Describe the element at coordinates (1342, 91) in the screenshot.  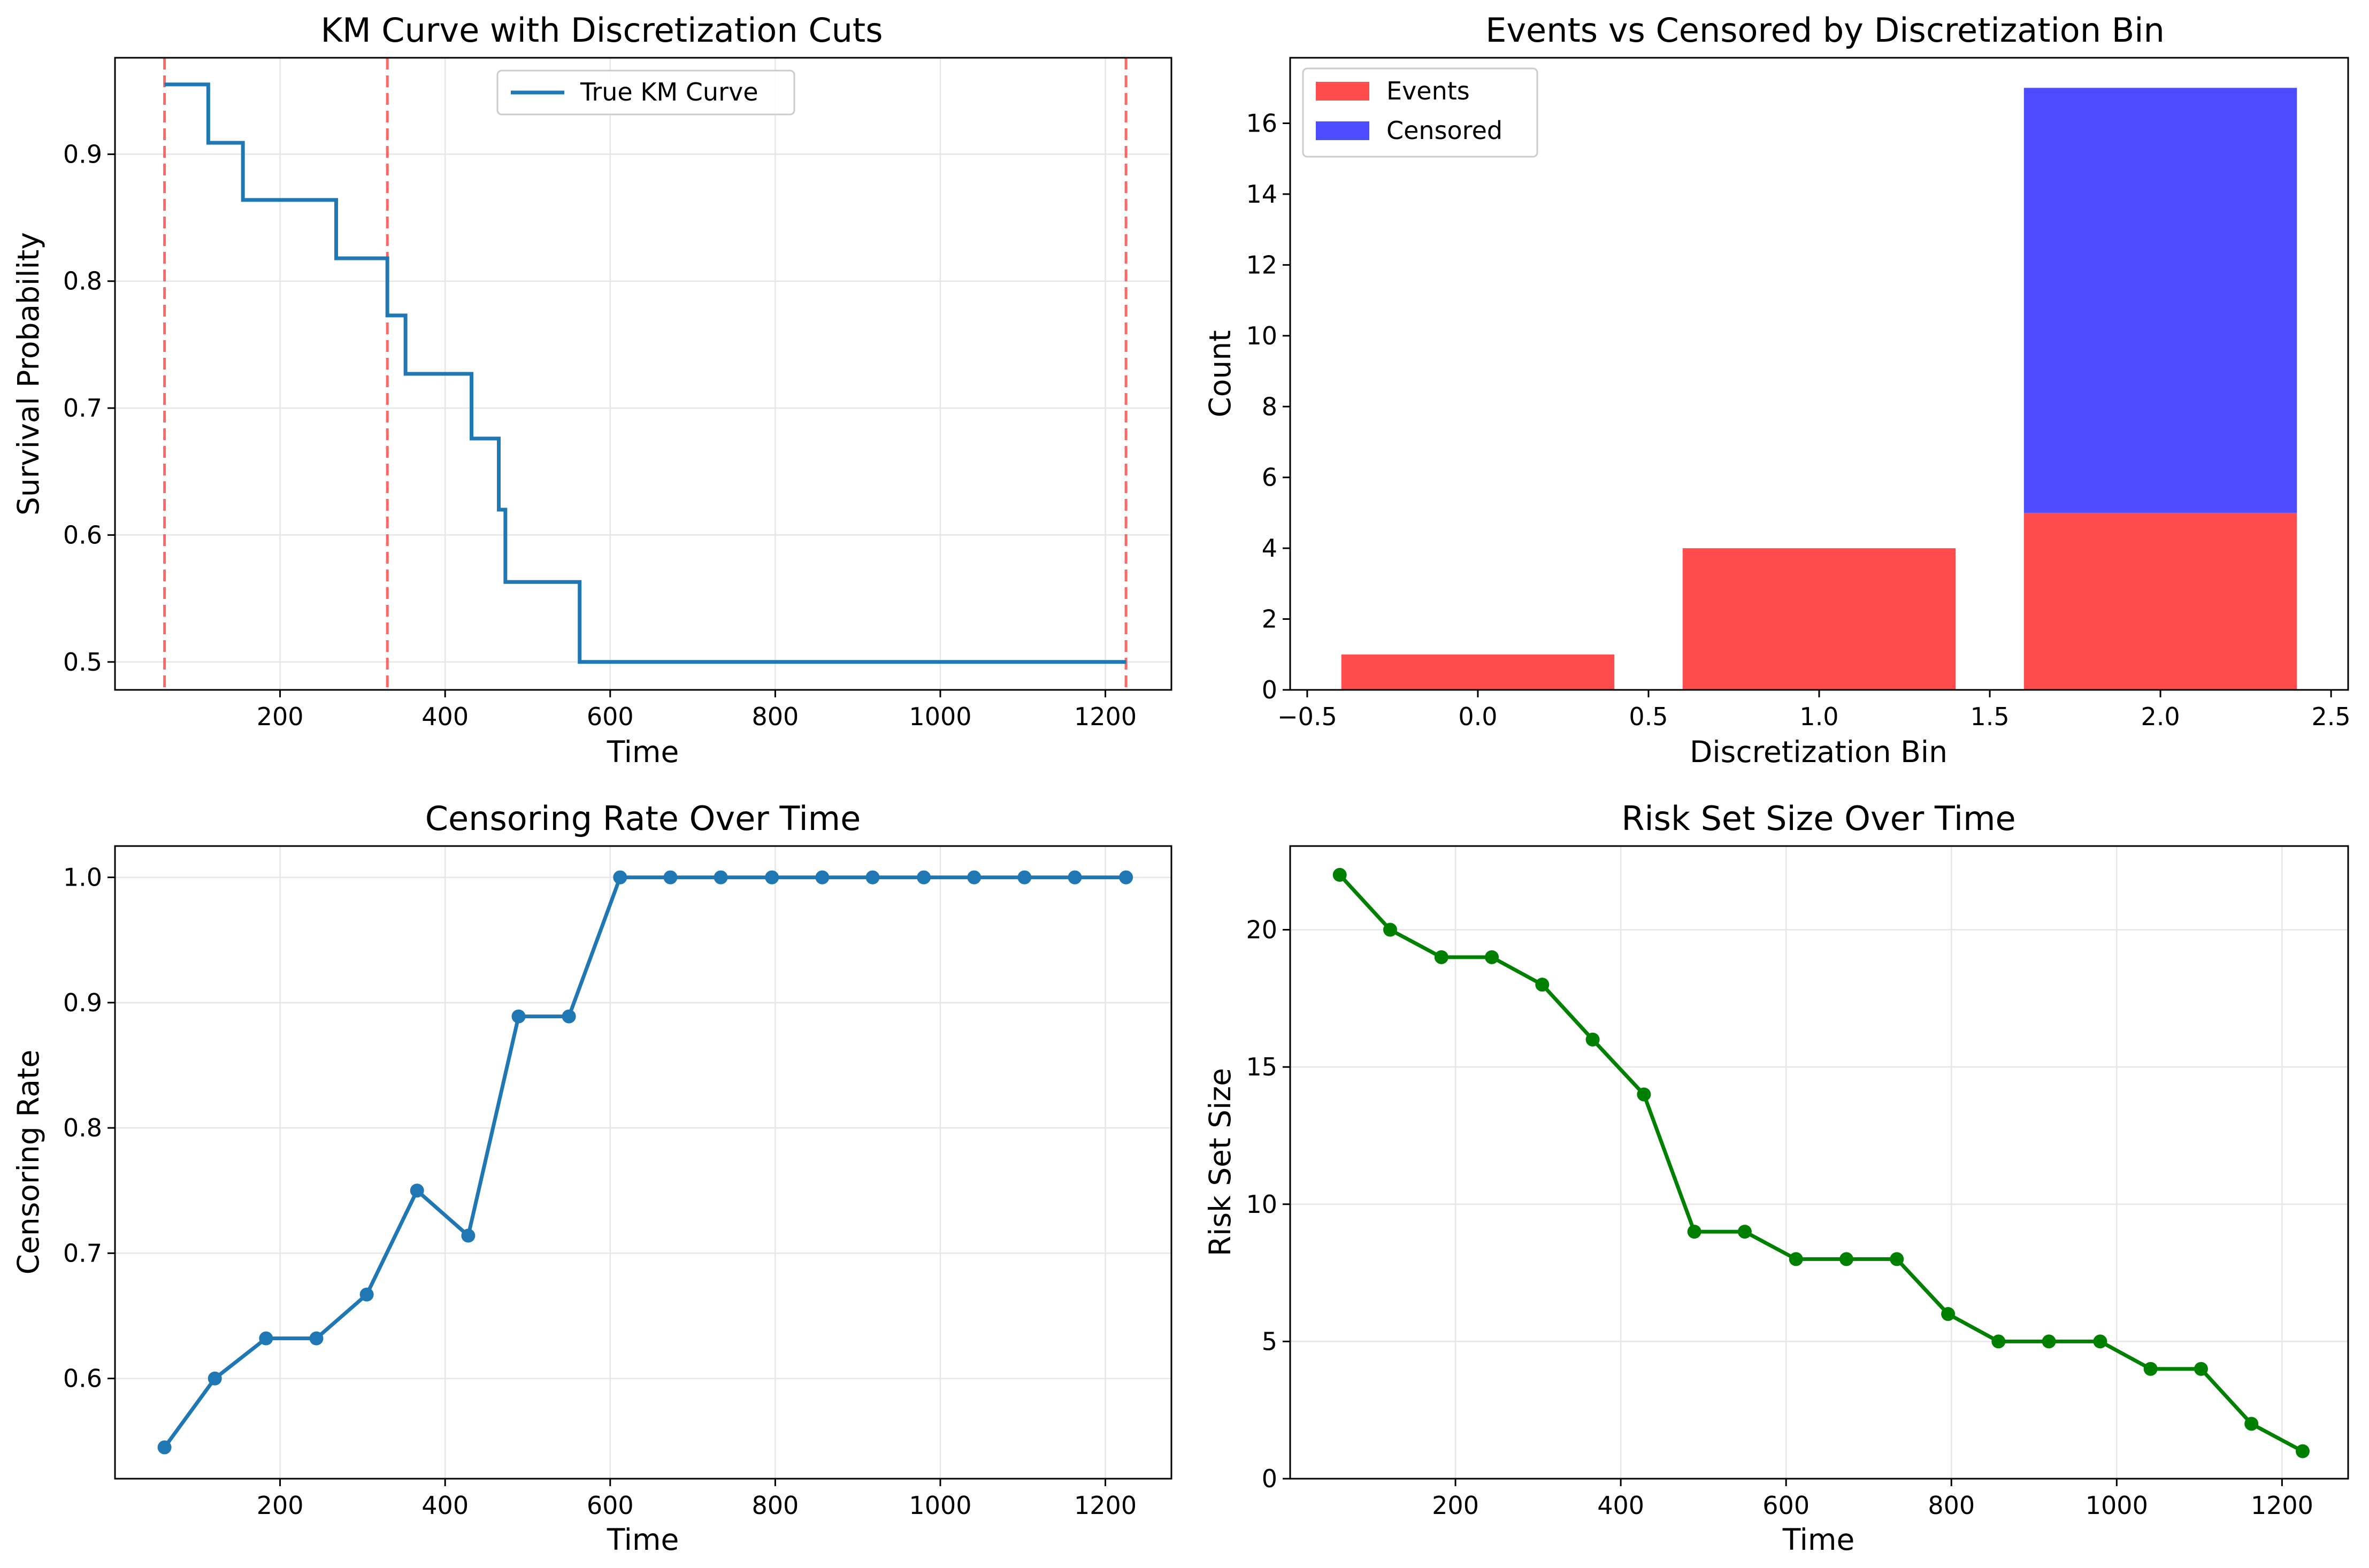
I see `bins-legend-events-swatch` at that location.